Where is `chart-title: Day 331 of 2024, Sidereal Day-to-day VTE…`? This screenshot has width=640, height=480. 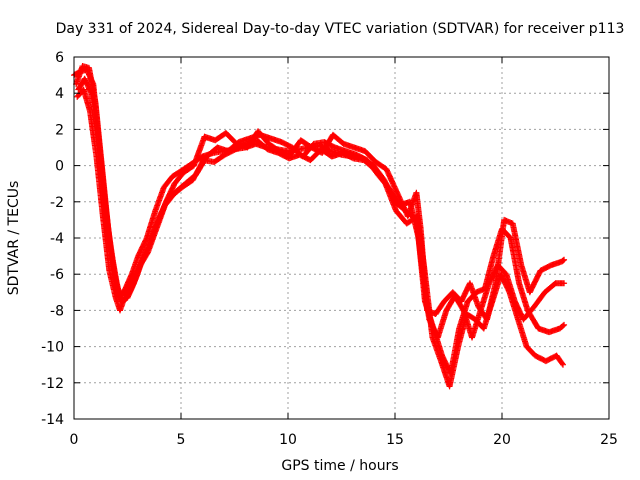
chart-title: Day 331 of 2024, Sidereal Day-to-day VTE… is located at coordinates (340, 29).